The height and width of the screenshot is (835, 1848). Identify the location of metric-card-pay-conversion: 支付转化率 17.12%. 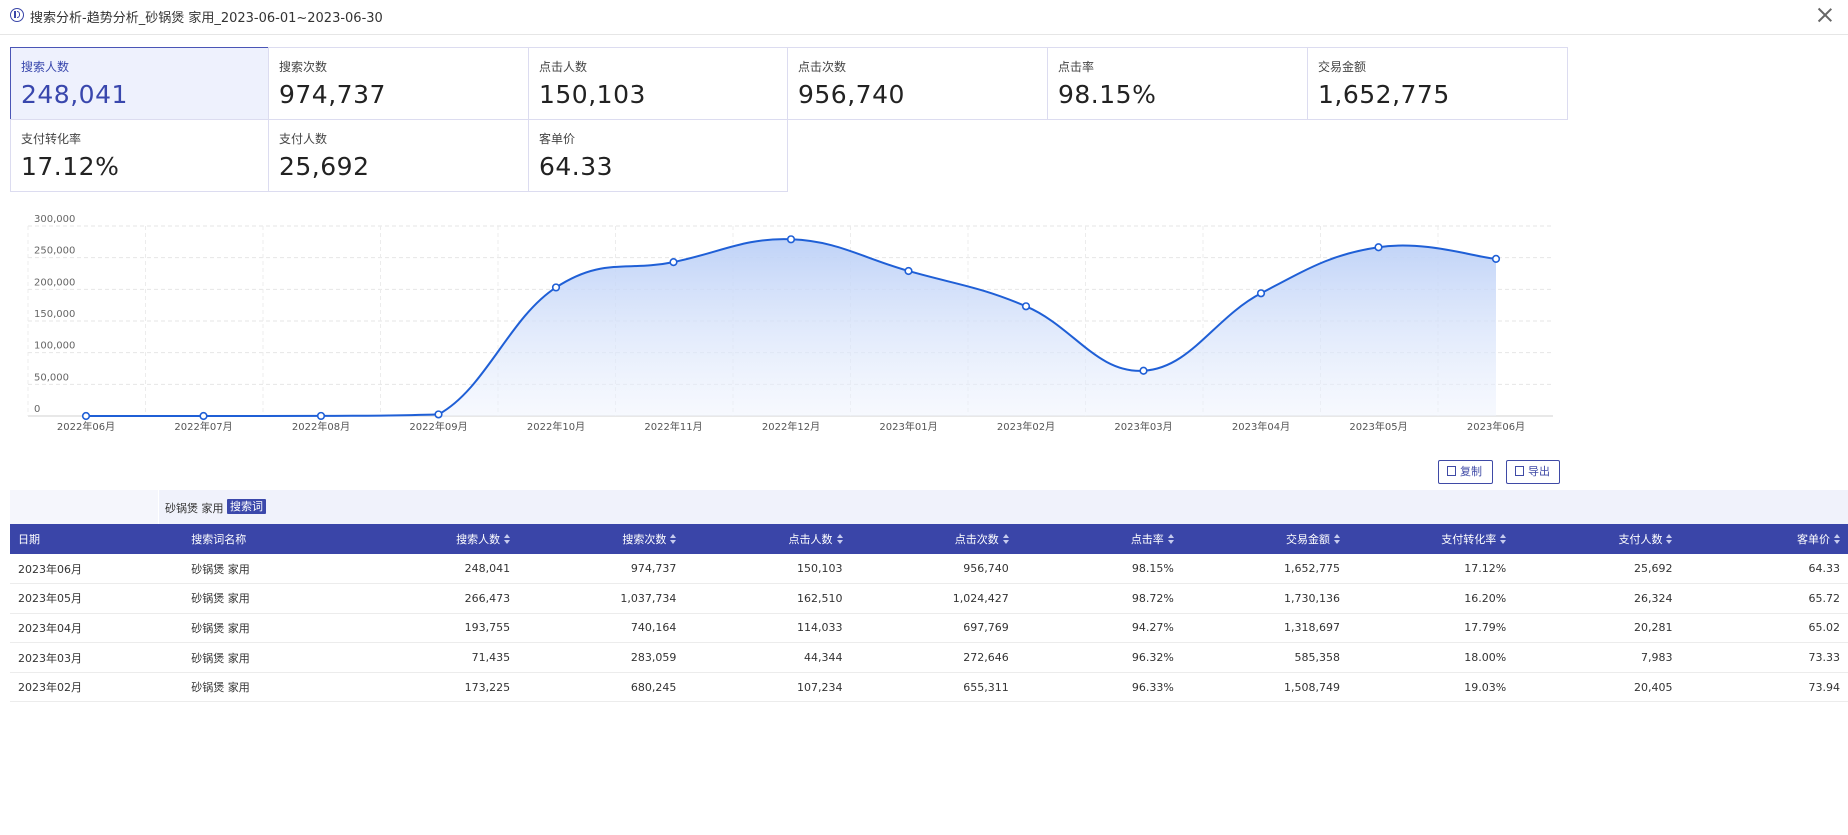
(139, 155).